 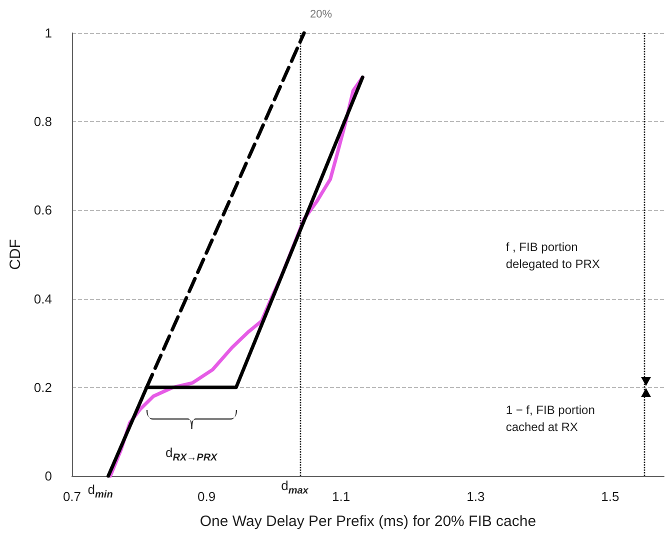 I want to click on y-tick-label: 1, so click(x=48, y=33).